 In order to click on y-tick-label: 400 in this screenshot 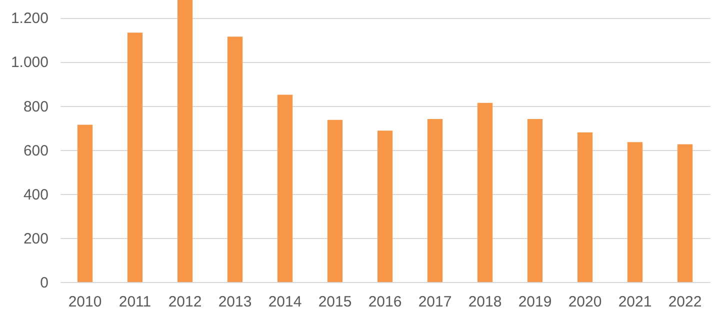, I will do `click(35, 195)`.